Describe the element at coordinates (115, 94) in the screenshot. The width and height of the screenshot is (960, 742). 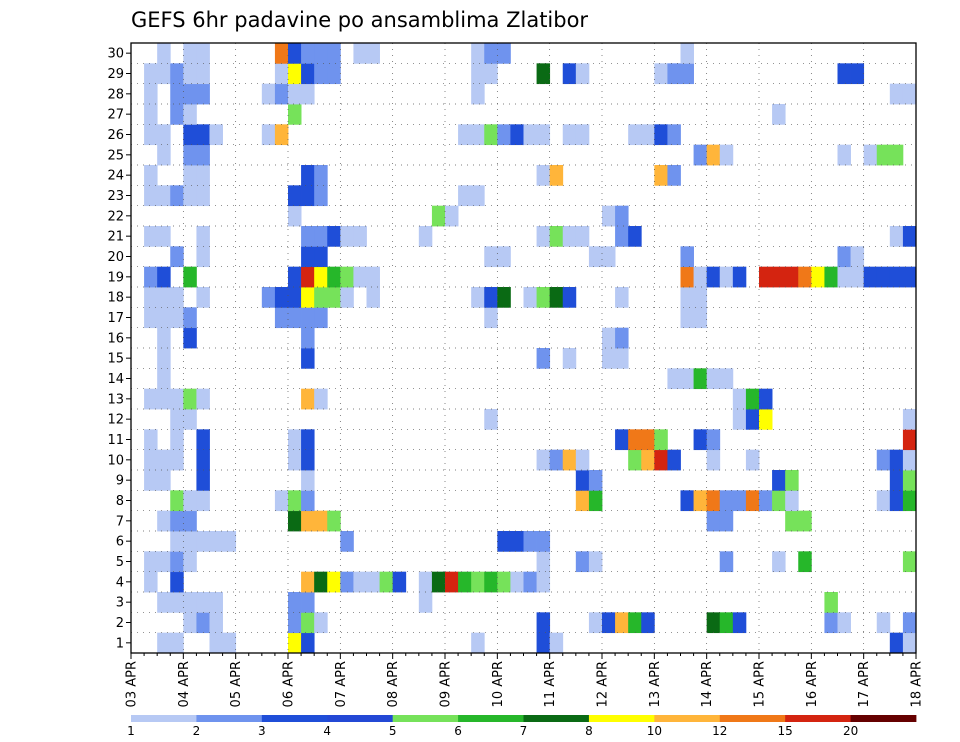
I see `y-tick-label: 28` at that location.